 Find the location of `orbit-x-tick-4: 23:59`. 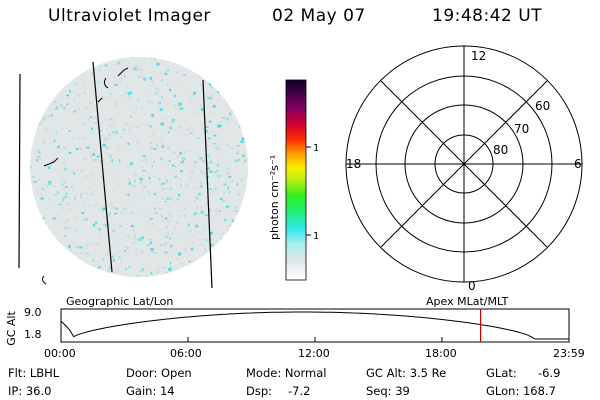

orbit-x-tick-4: 23:59 is located at coordinates (569, 353).